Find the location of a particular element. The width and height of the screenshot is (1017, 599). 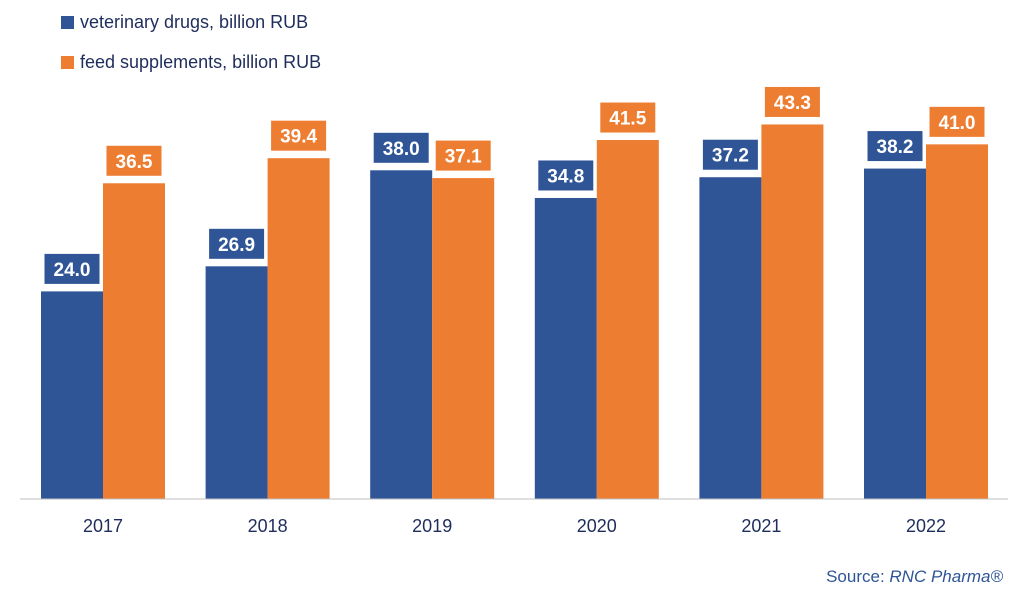

x-axis-ticks: 2017 2018 2019 2020 2021 2022 is located at coordinates (514, 526).